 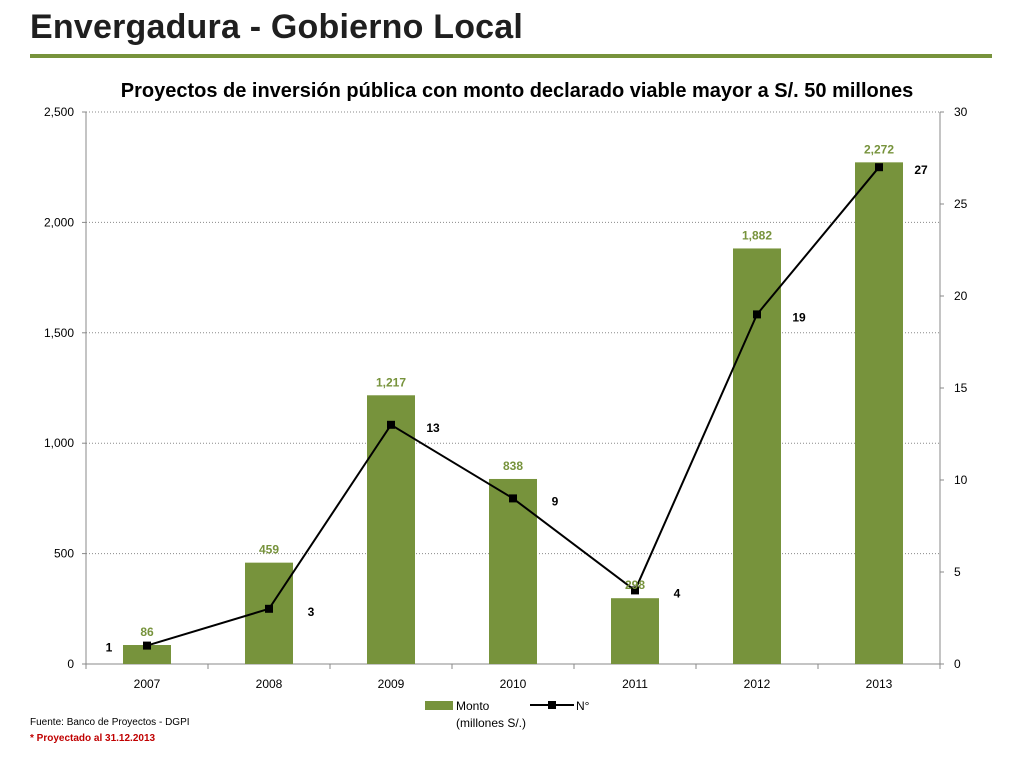 I want to click on x-tick-label: 2010, so click(x=513, y=684).